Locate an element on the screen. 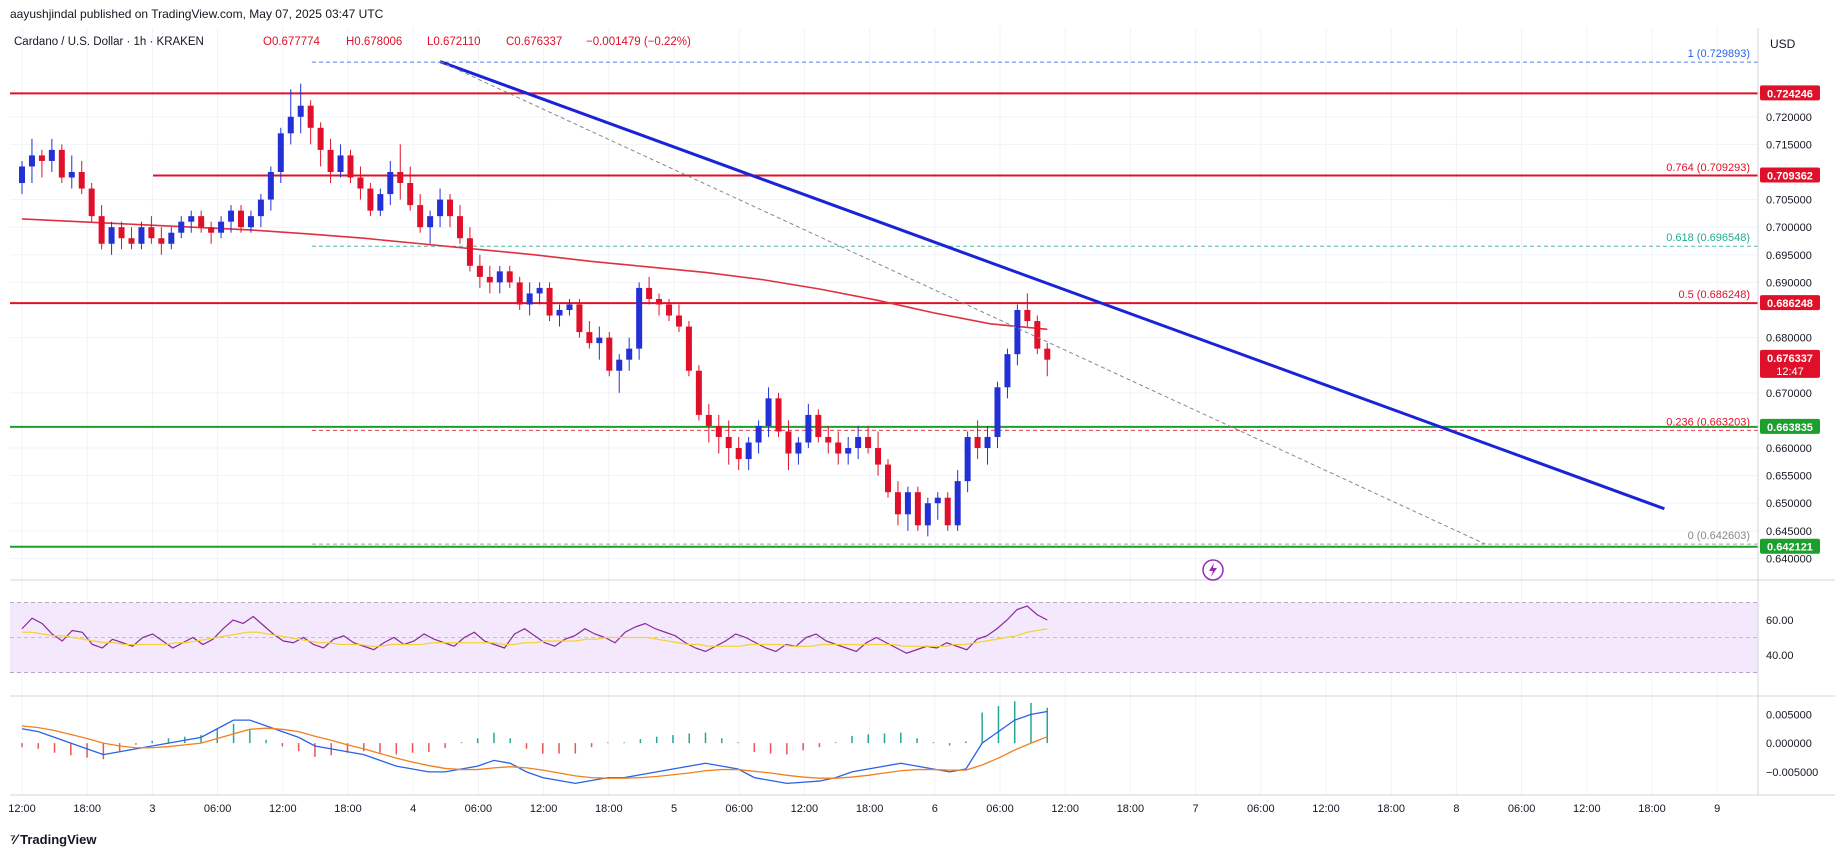 This screenshot has width=1835, height=857. fib-level-label: 0.618 (0.696548) is located at coordinates (1708, 238).